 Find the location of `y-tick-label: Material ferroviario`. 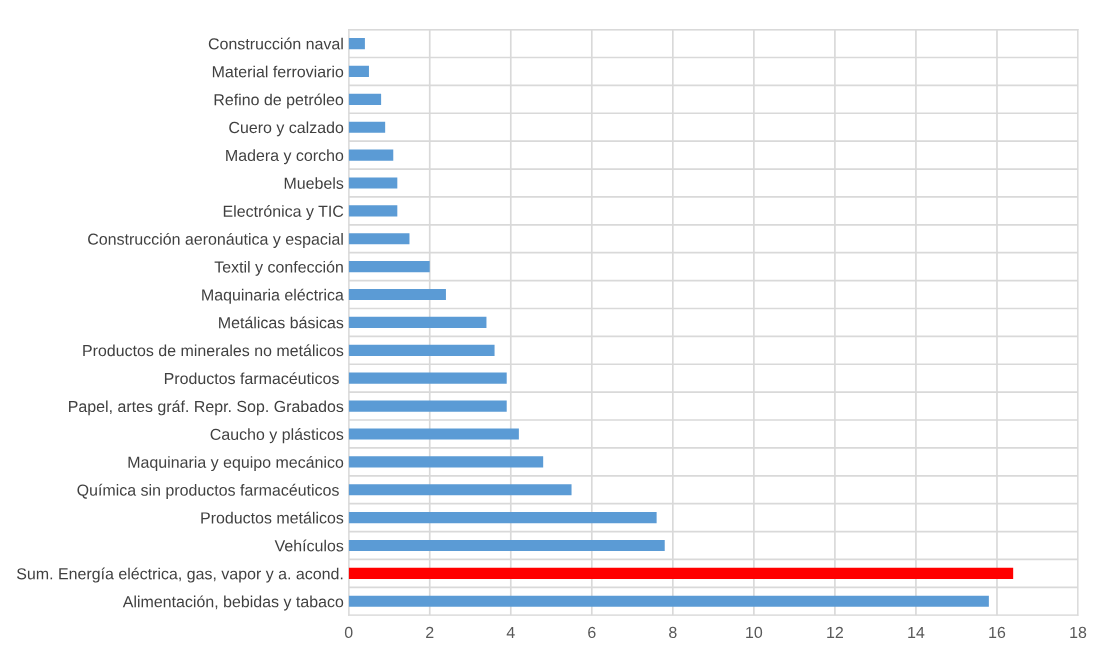

y-tick-label: Material ferroviario is located at coordinates (278, 71).